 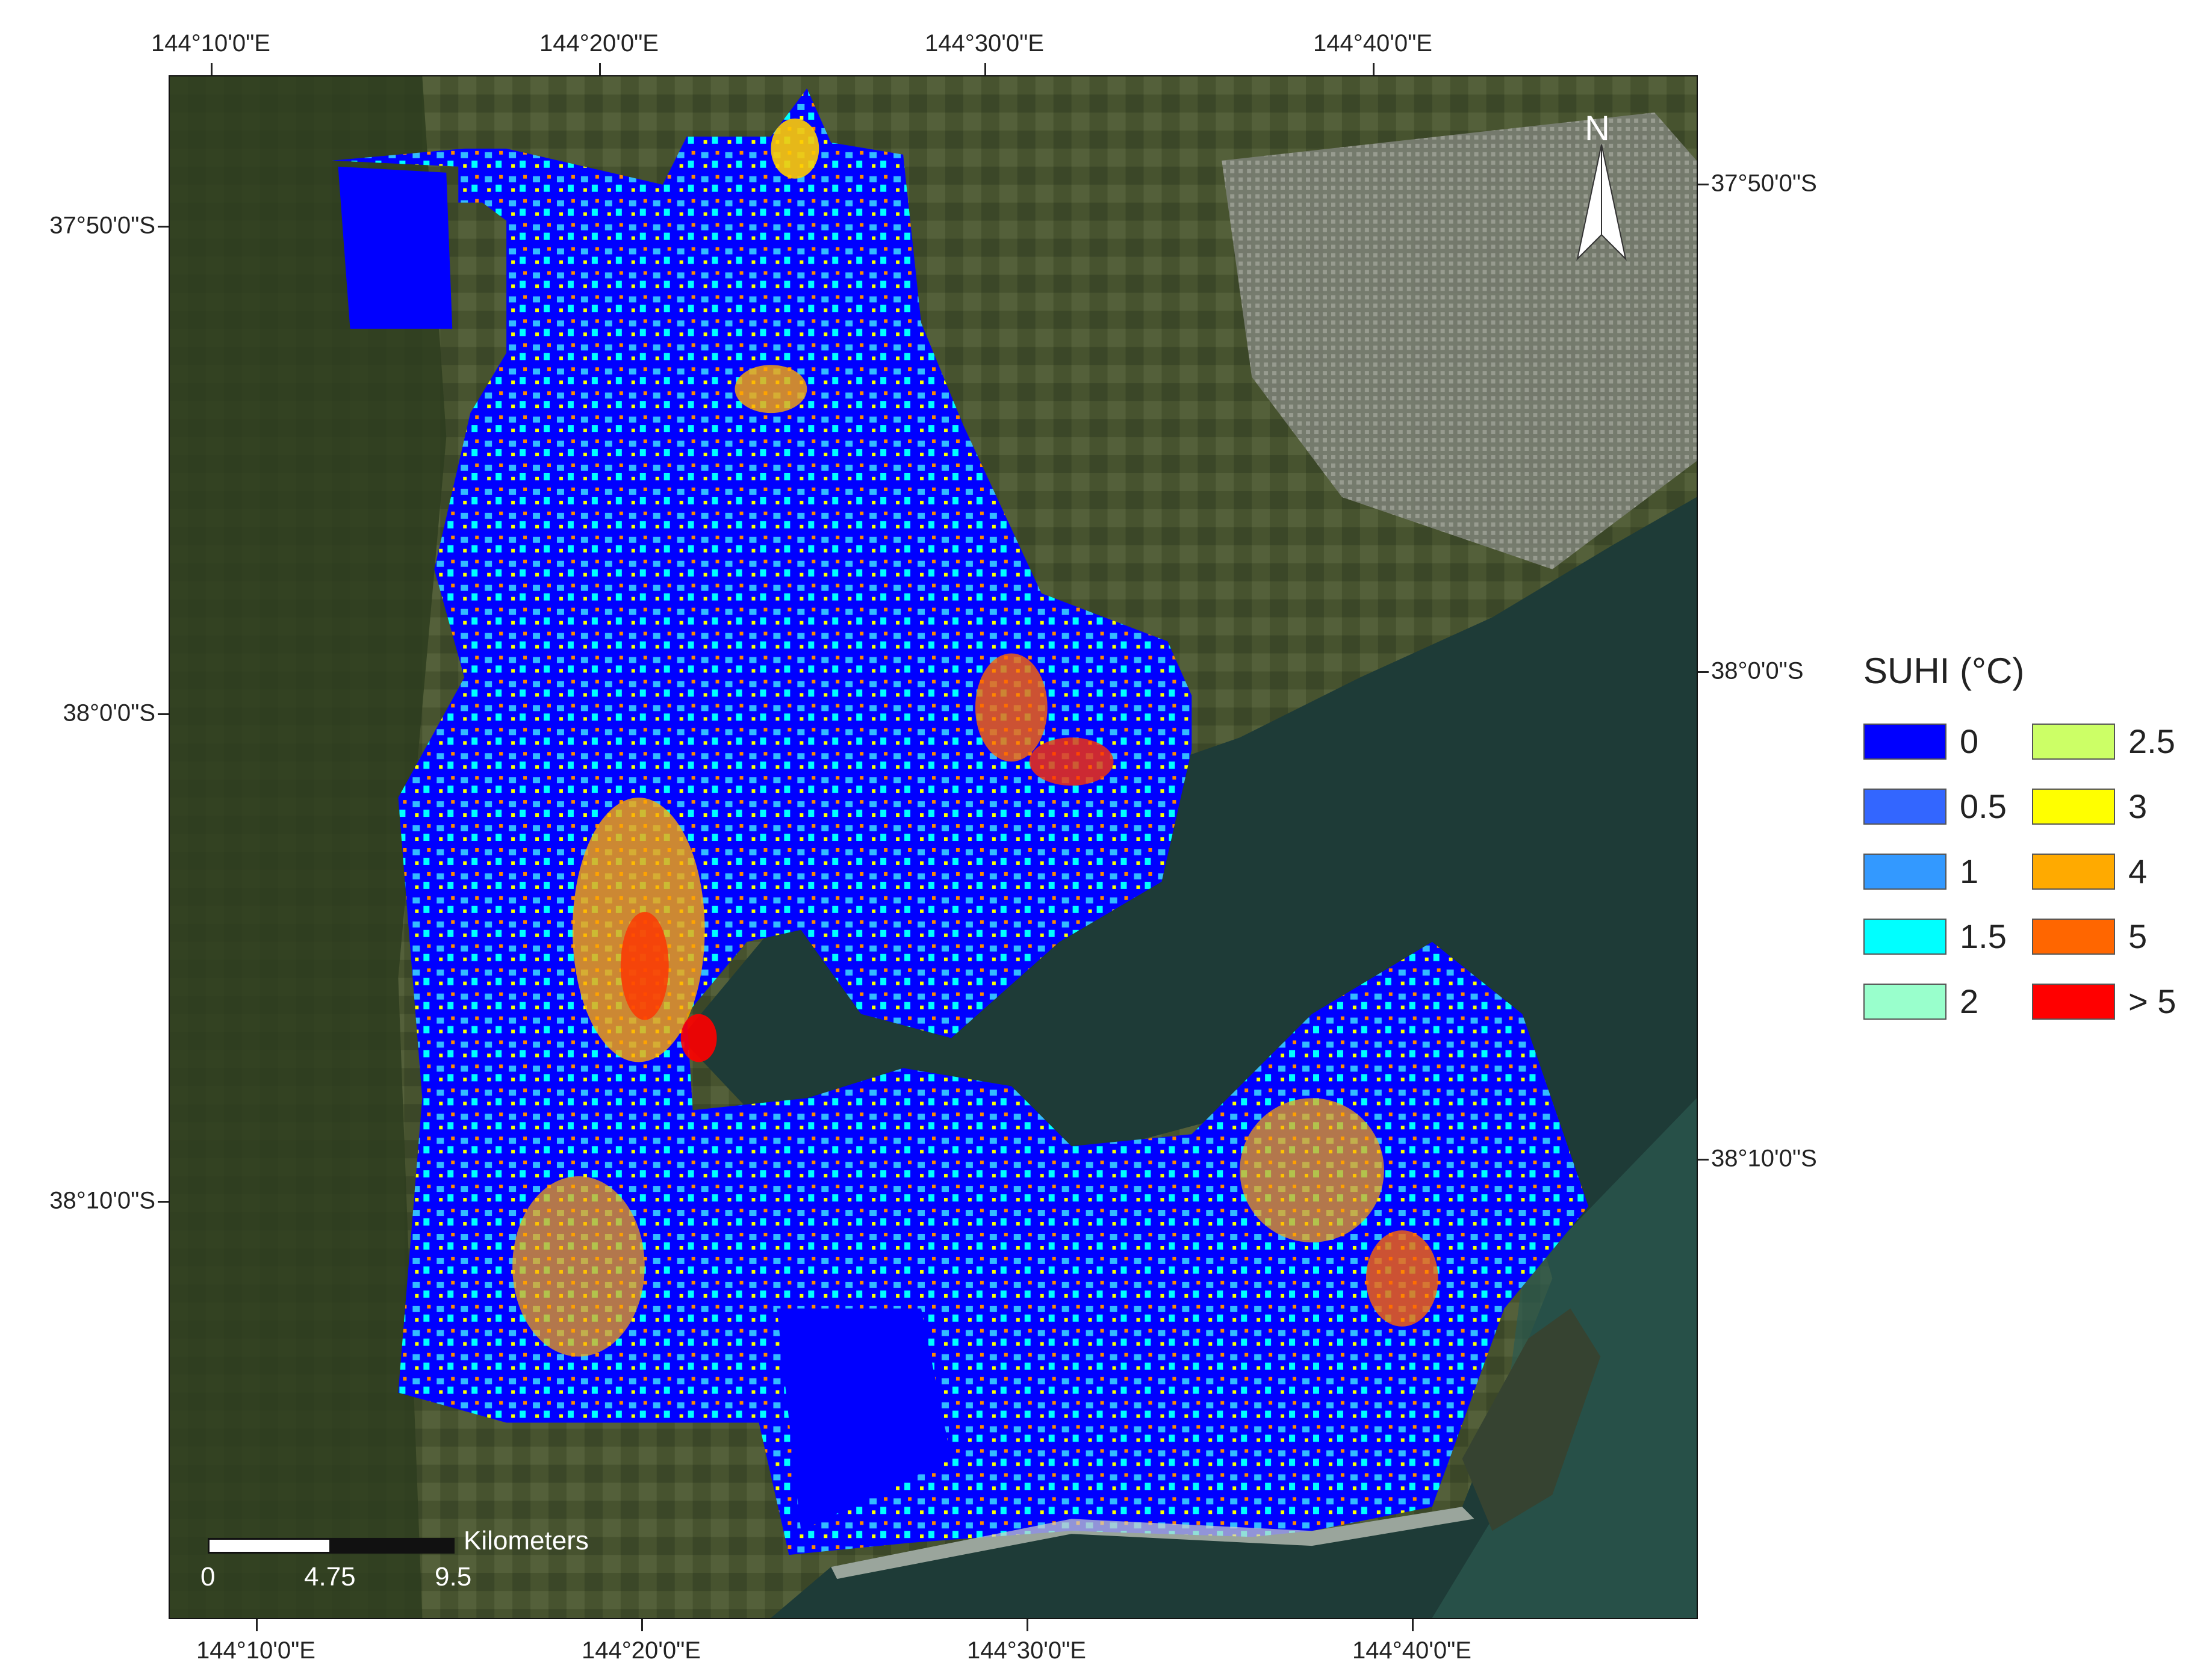 What do you see at coordinates (1531, 1420) in the screenshot?
I see `peninsula` at bounding box center [1531, 1420].